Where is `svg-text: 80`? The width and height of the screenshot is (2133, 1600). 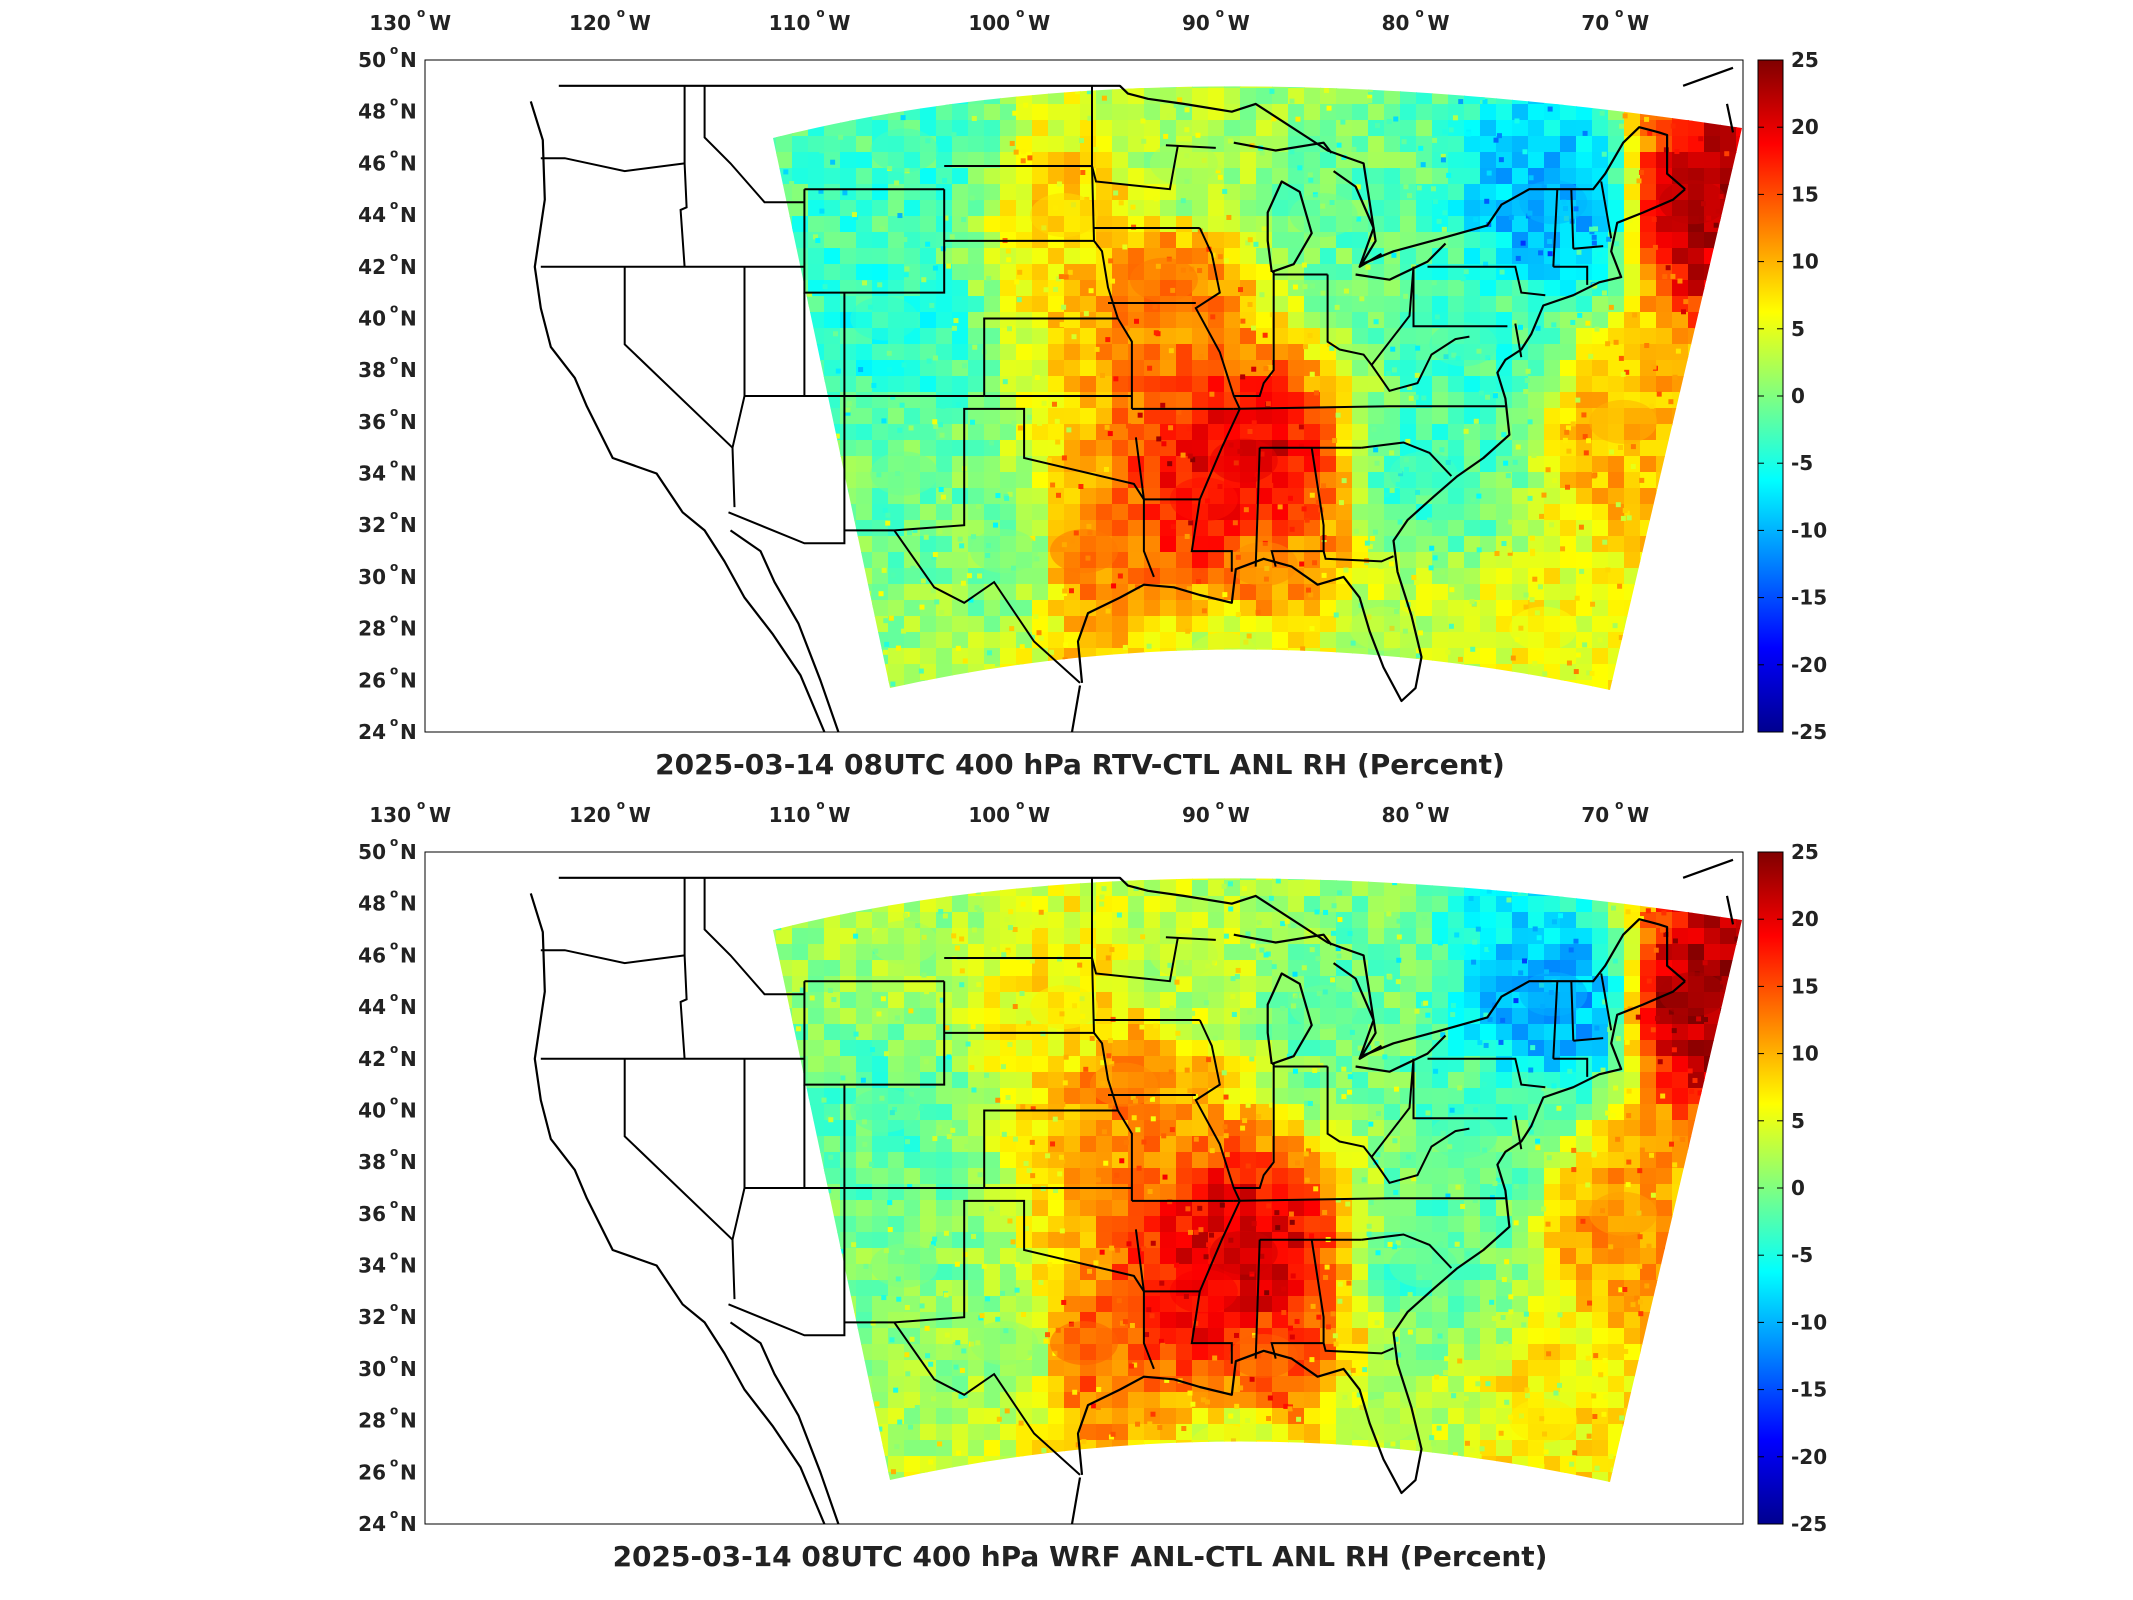
svg-text: 80 is located at coordinates (1396, 23).